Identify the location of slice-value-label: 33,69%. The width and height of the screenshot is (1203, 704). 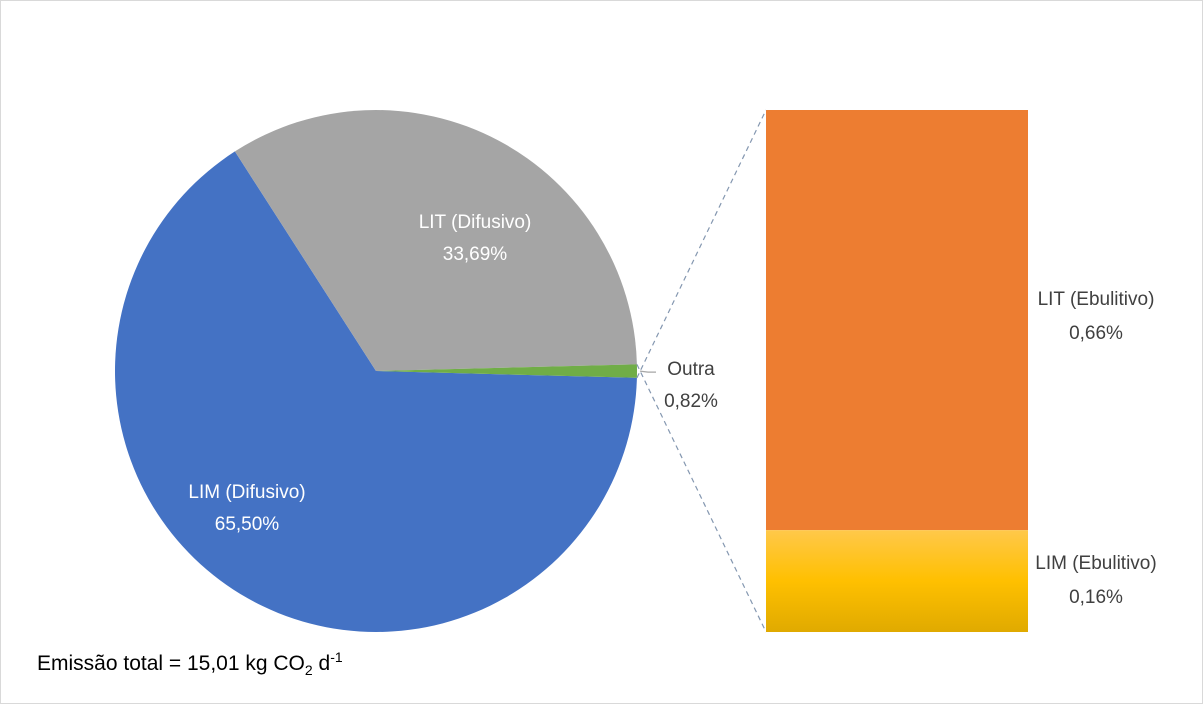
(475, 254).